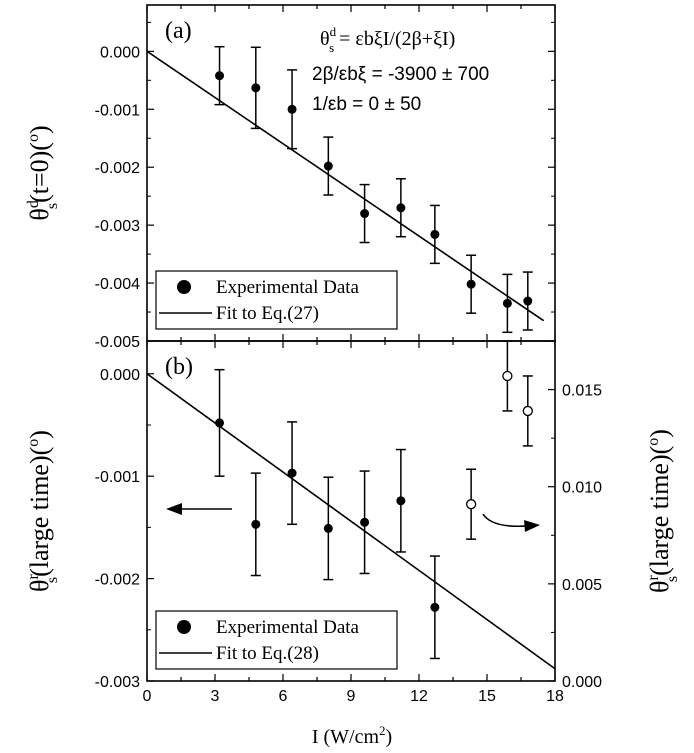  I want to click on right-axis-arrow-shaft, so click(504, 520).